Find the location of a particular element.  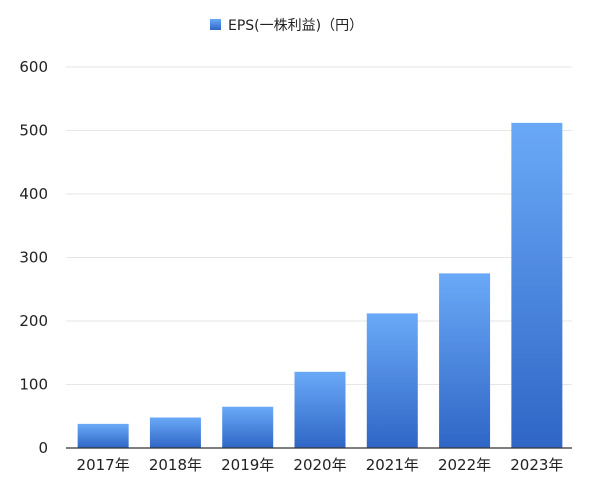

bar-2023年 is located at coordinates (537, 285).